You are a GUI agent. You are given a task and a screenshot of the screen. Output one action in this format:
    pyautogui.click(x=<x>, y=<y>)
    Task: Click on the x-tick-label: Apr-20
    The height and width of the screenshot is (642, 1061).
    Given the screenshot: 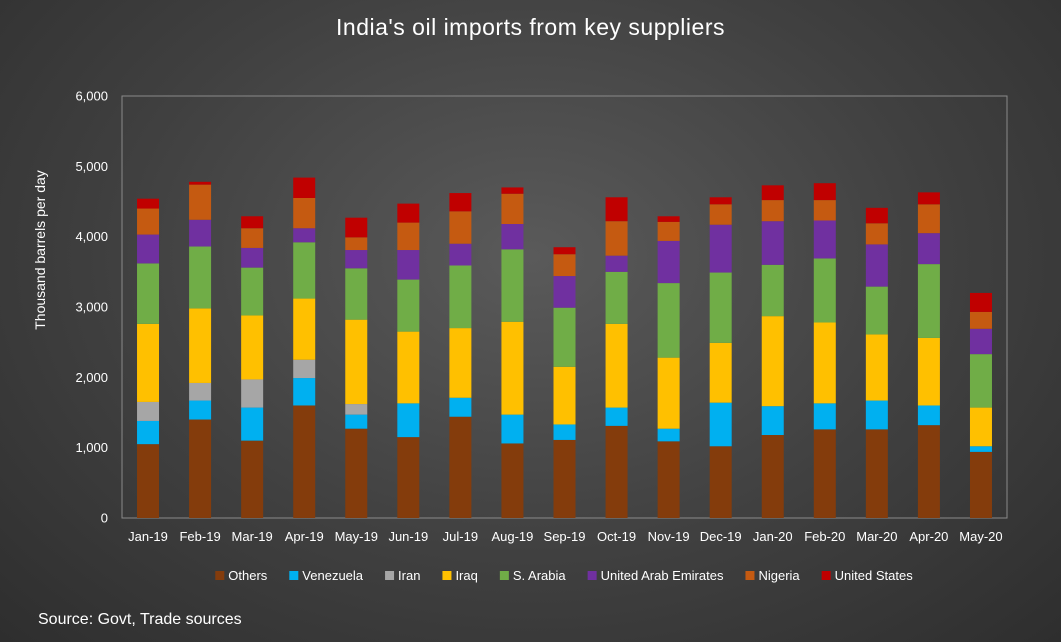 What is the action you would take?
    pyautogui.click(x=928, y=536)
    